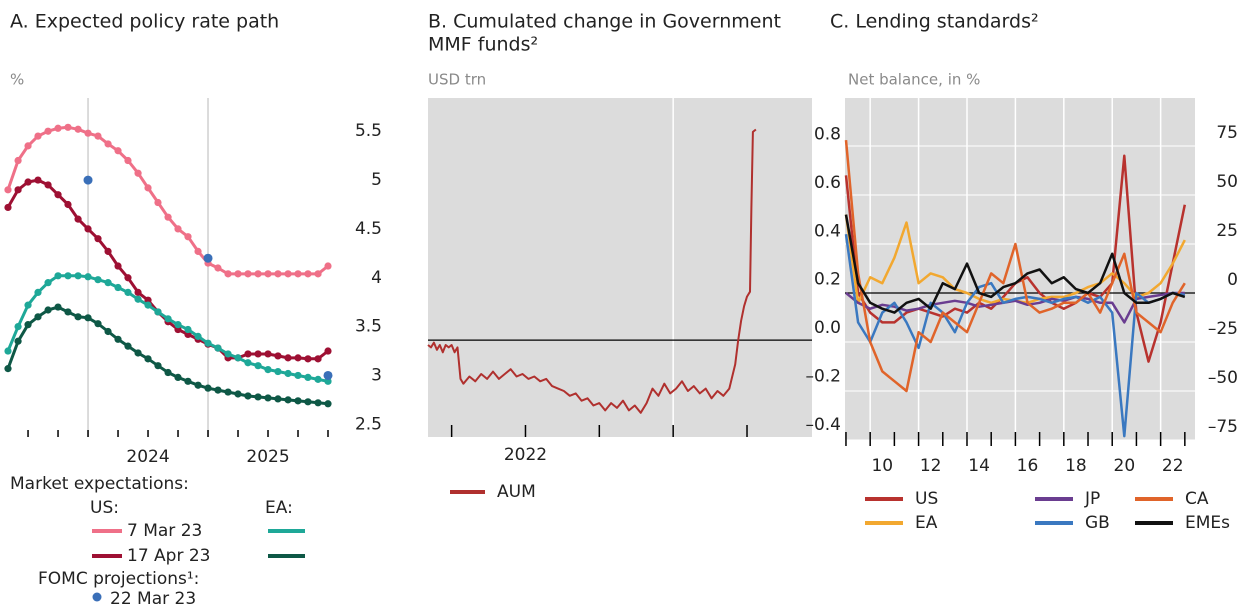  What do you see at coordinates (827, 280) in the screenshot?
I see `y-tick-label: 0.2` at bounding box center [827, 280].